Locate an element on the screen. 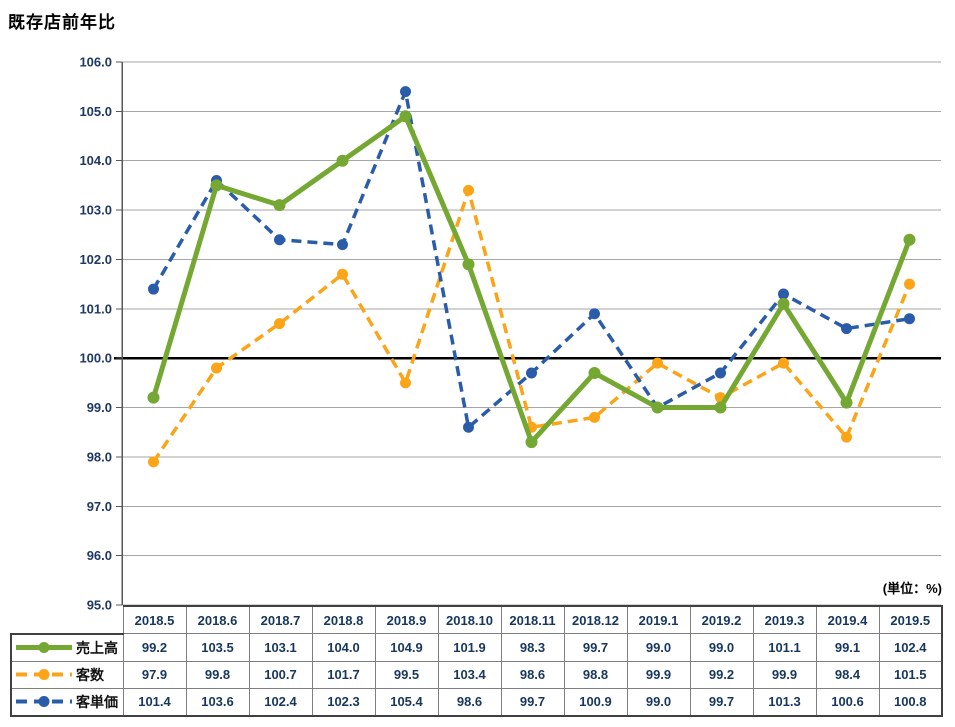 The height and width of the screenshot is (727, 955). y-tick-label: 97.0 is located at coordinates (99, 506).